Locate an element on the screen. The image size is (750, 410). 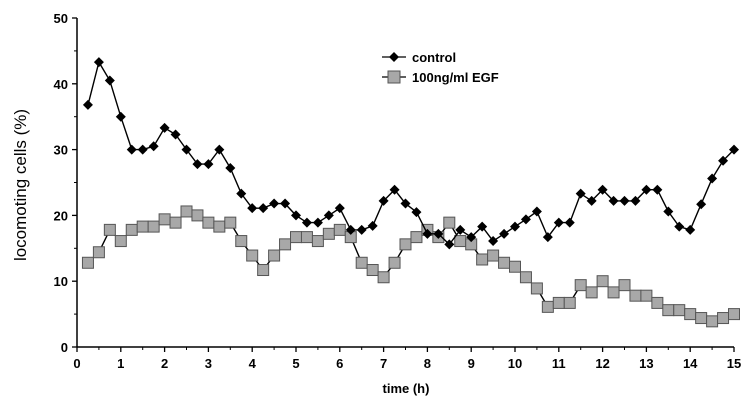
x-tick-label: 9 is located at coordinates (471, 363).